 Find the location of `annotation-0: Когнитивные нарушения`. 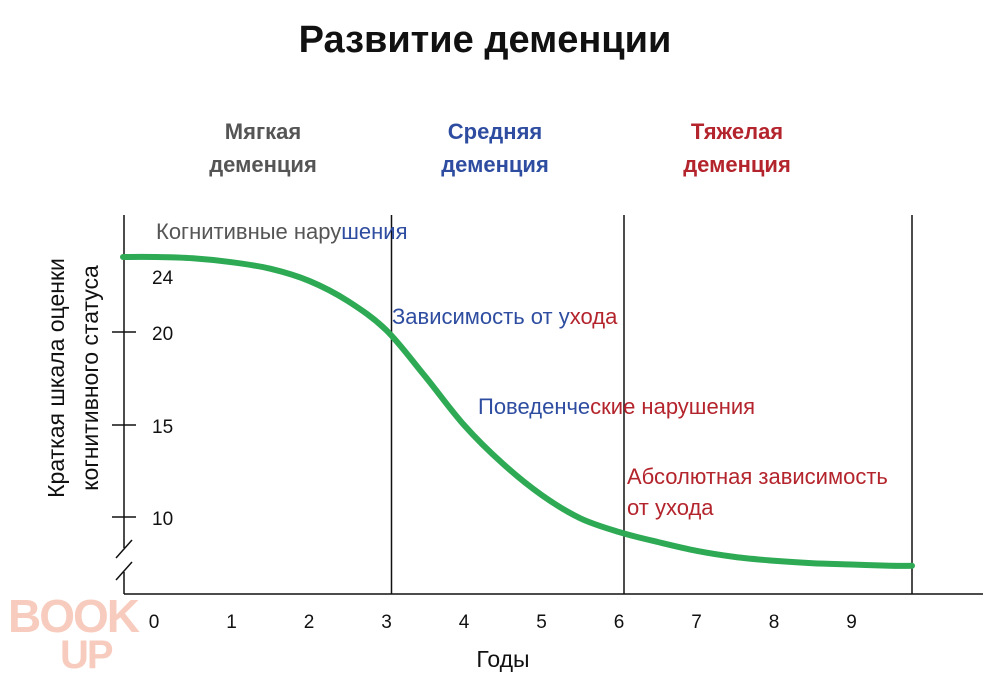

annotation-0: Когнитивные нарушения is located at coordinates (282, 231).